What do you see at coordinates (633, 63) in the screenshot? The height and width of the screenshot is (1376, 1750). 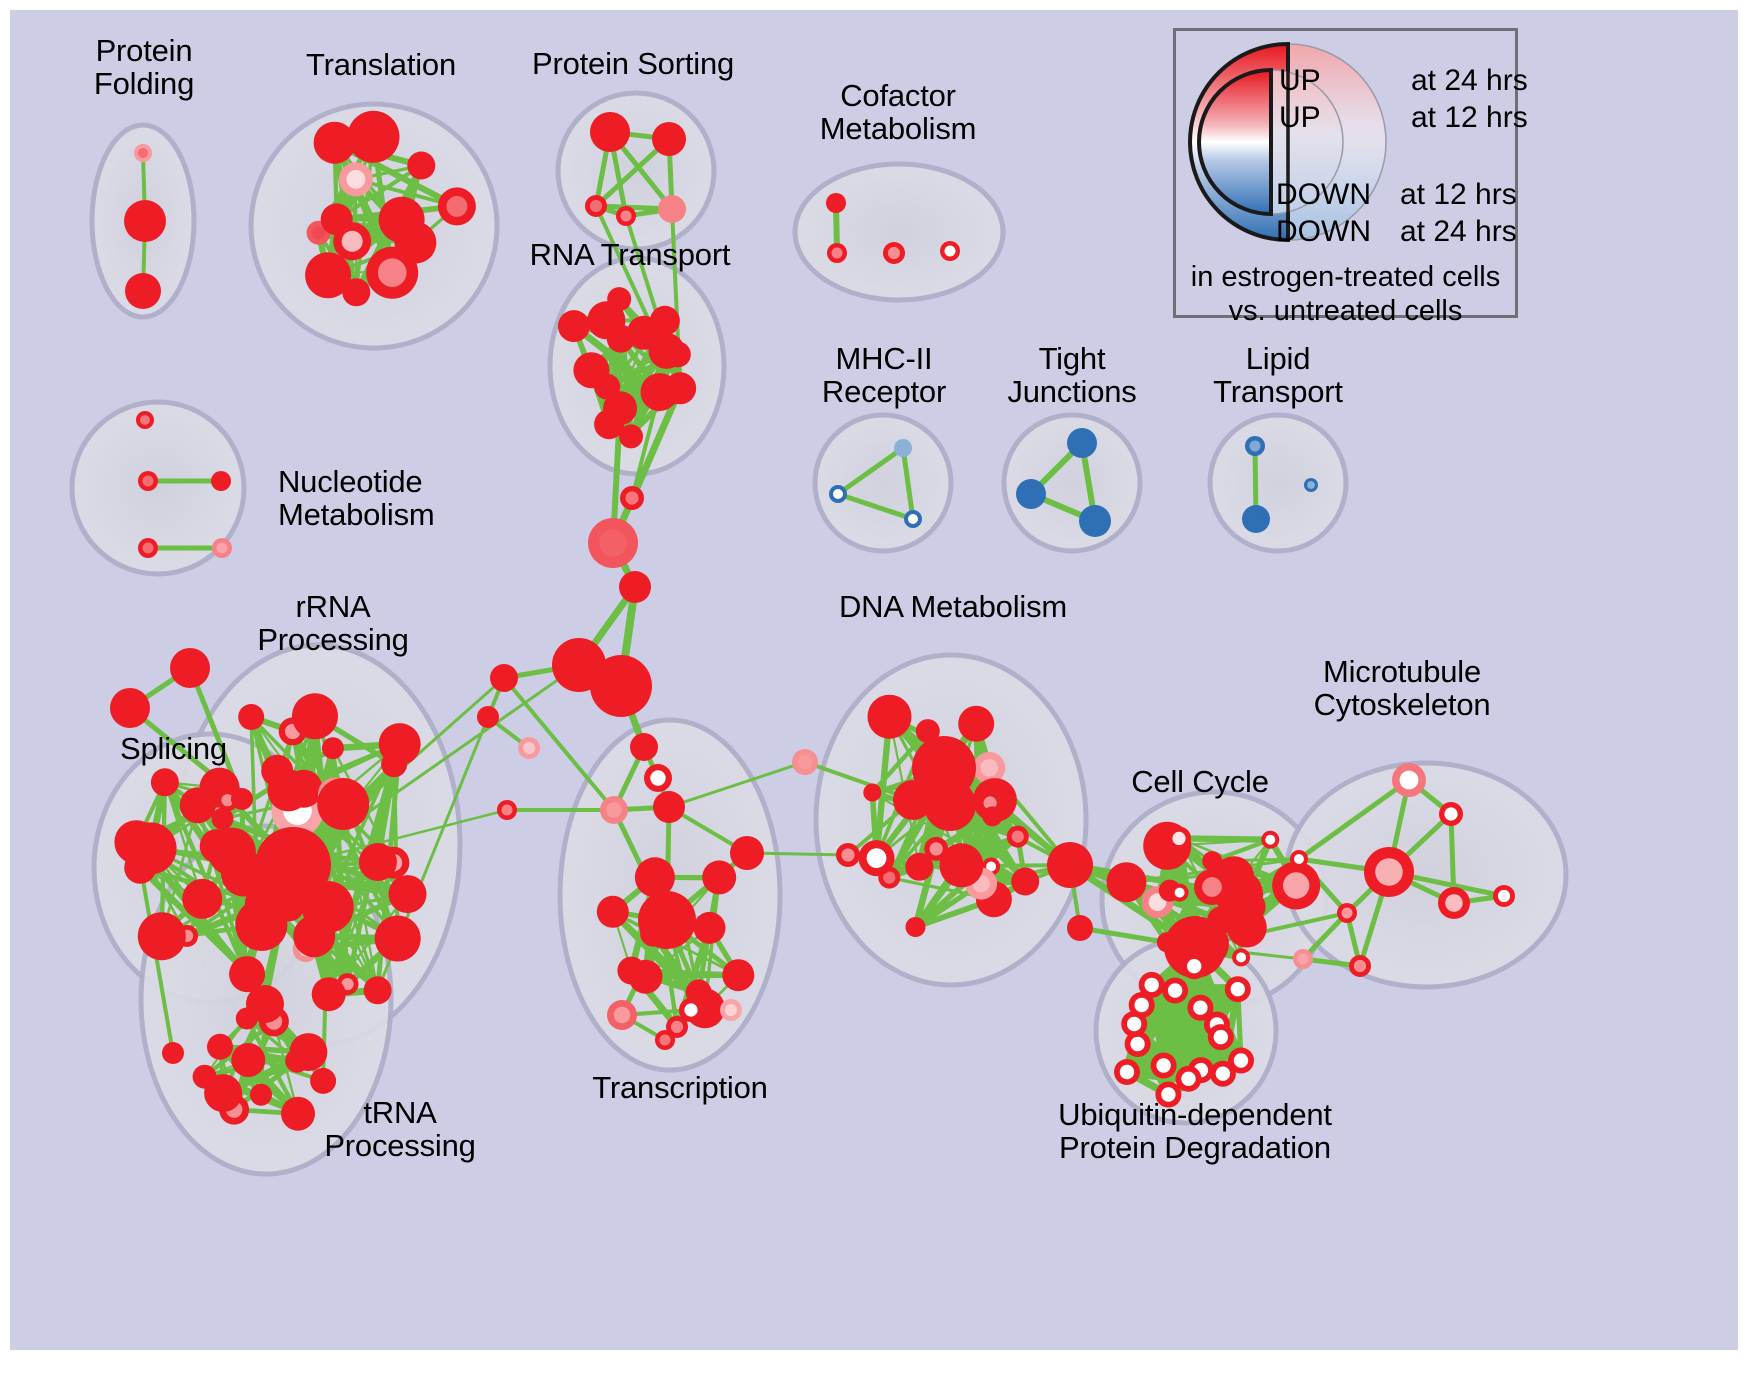 I see `cluster-label-protein-sorting: Protein Sorting` at bounding box center [633, 63].